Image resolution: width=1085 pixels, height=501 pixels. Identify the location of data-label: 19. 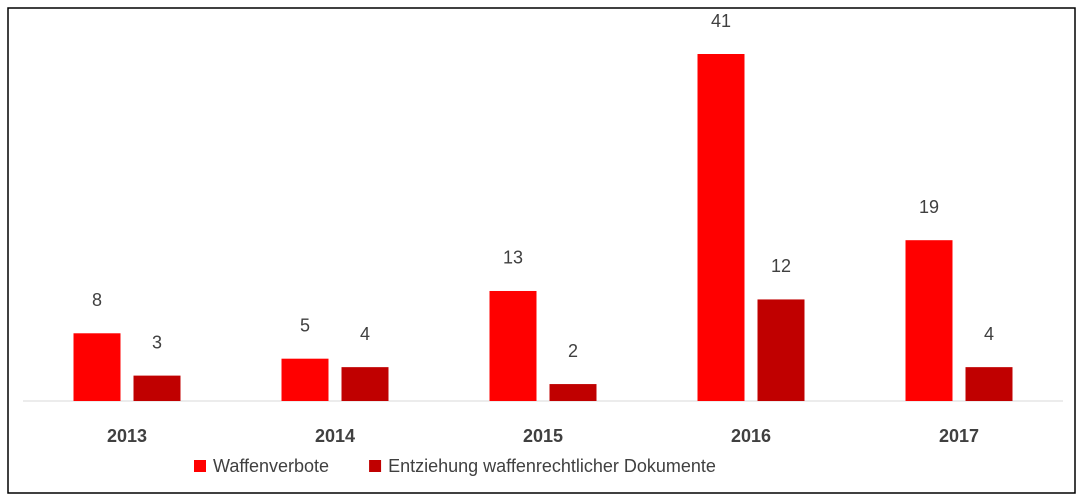
(929, 207).